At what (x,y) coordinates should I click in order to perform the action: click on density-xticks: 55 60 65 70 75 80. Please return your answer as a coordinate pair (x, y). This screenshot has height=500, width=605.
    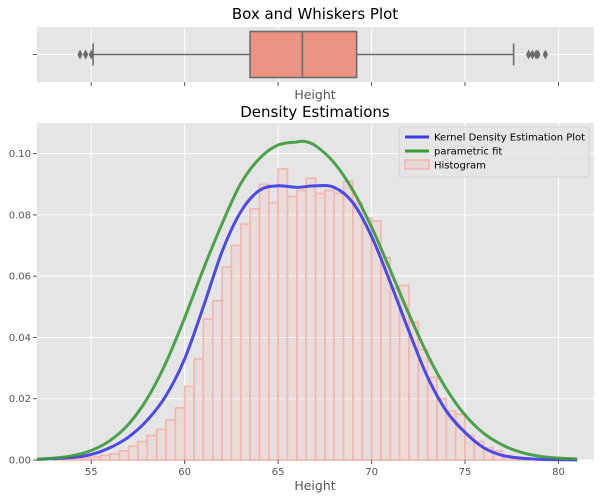
    Looking at the image, I should click on (325, 469).